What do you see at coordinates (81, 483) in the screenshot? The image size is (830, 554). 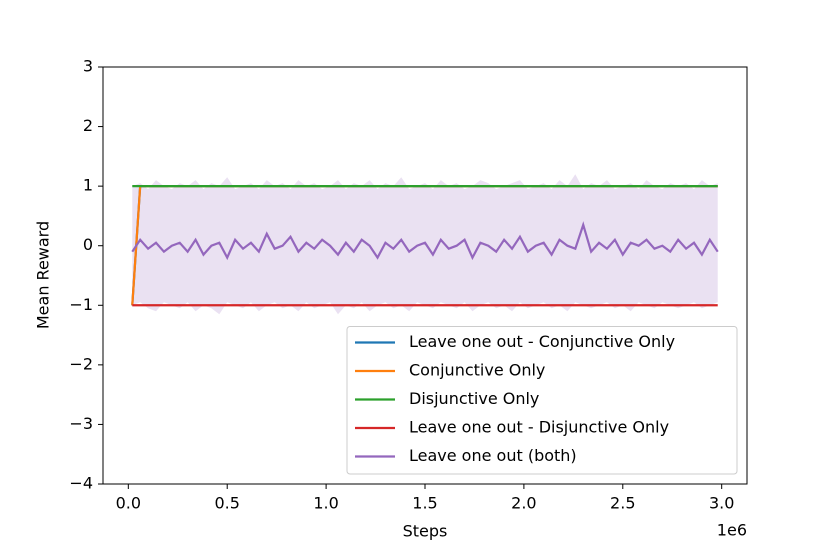 I see `y-tick-label: −4` at bounding box center [81, 483].